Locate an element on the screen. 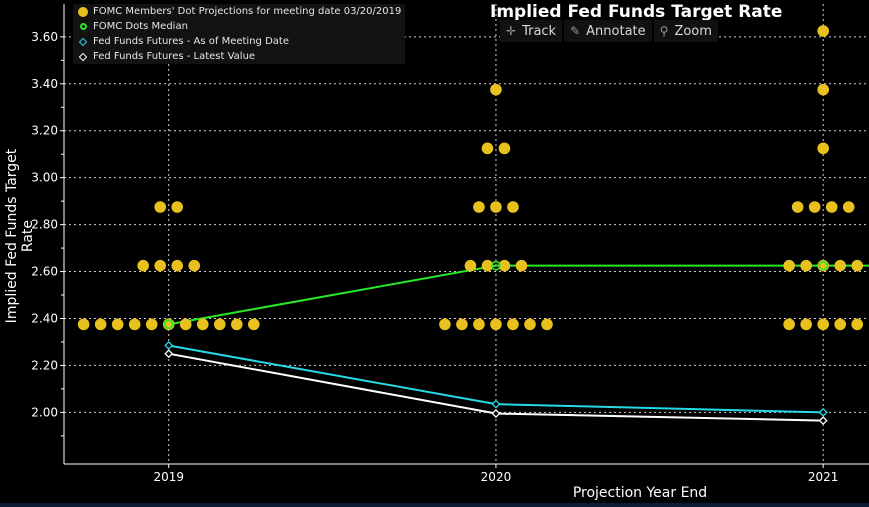 The image size is (869, 507). track-button: ✛ Track is located at coordinates (531, 31).